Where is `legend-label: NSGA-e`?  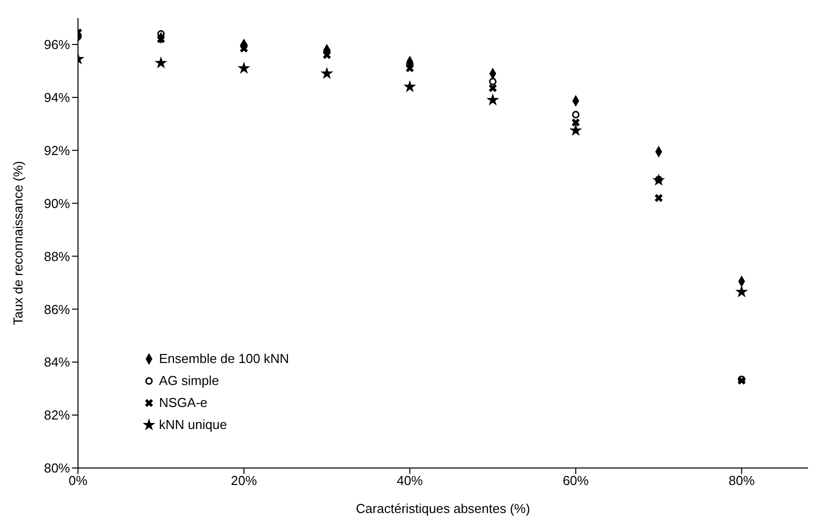
legend-label: NSGA-e is located at coordinates (183, 403).